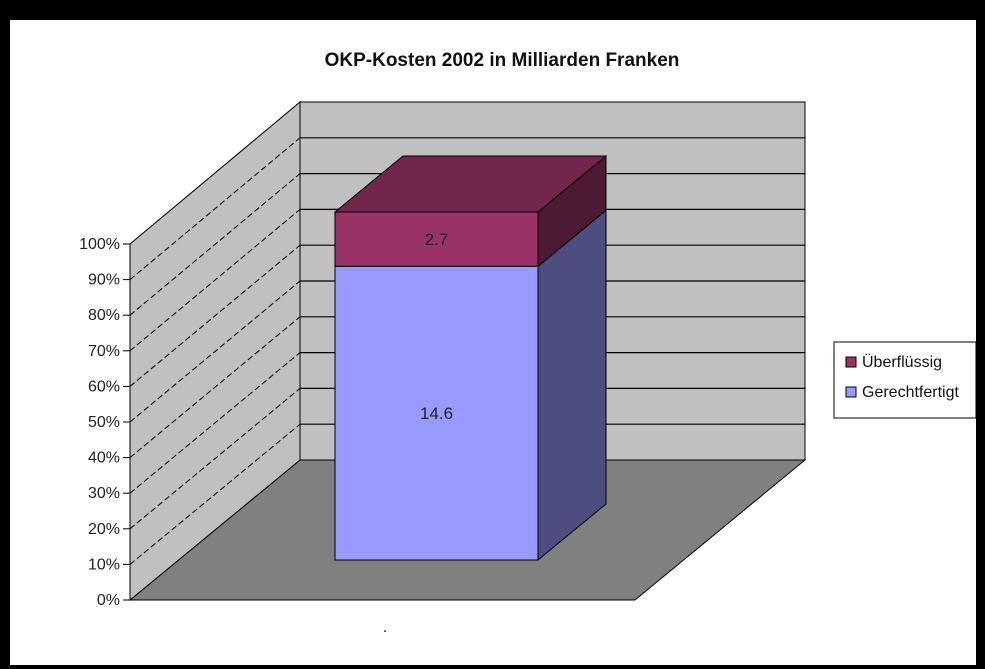 The width and height of the screenshot is (985, 669). Describe the element at coordinates (104, 529) in the screenshot. I see `y-tick-label: 20%` at that location.